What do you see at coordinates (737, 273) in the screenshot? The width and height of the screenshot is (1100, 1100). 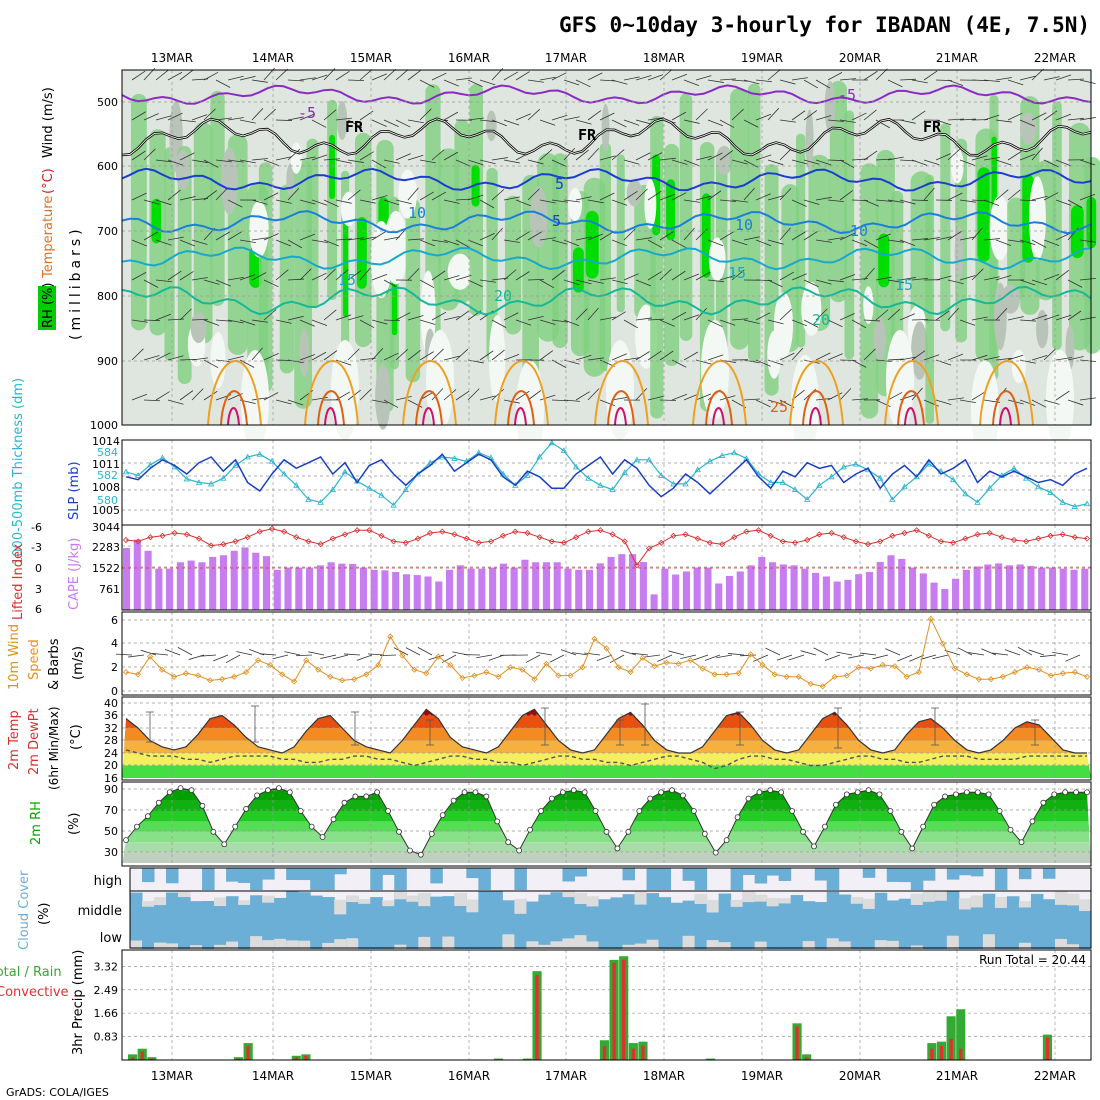 I see `isotherm-label: 15` at bounding box center [737, 273].